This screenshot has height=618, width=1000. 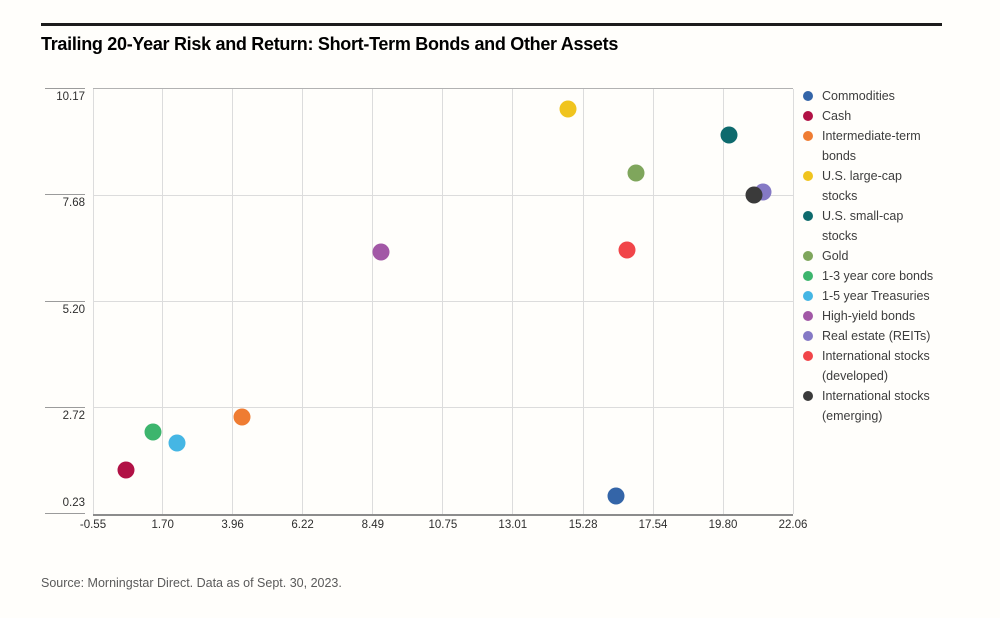 I want to click on x-tick-label: 6.22, so click(x=302, y=525).